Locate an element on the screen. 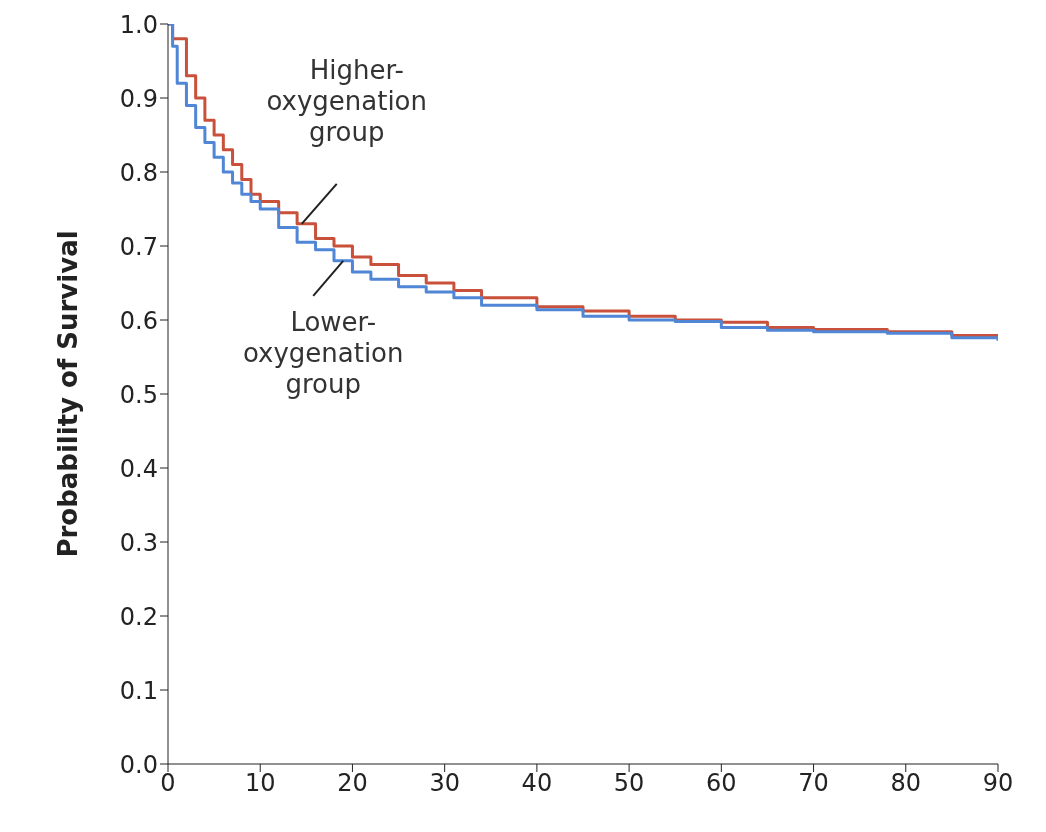 This screenshot has width=1046, height=832. x-tick-label: 40 is located at coordinates (537, 783).